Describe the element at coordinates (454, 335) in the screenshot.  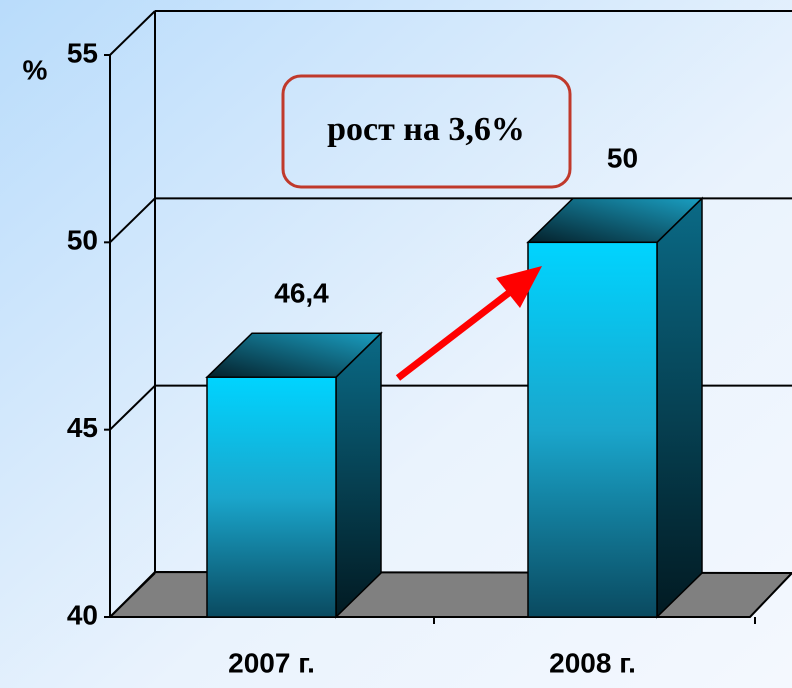
I see `arrow-shaft` at that location.